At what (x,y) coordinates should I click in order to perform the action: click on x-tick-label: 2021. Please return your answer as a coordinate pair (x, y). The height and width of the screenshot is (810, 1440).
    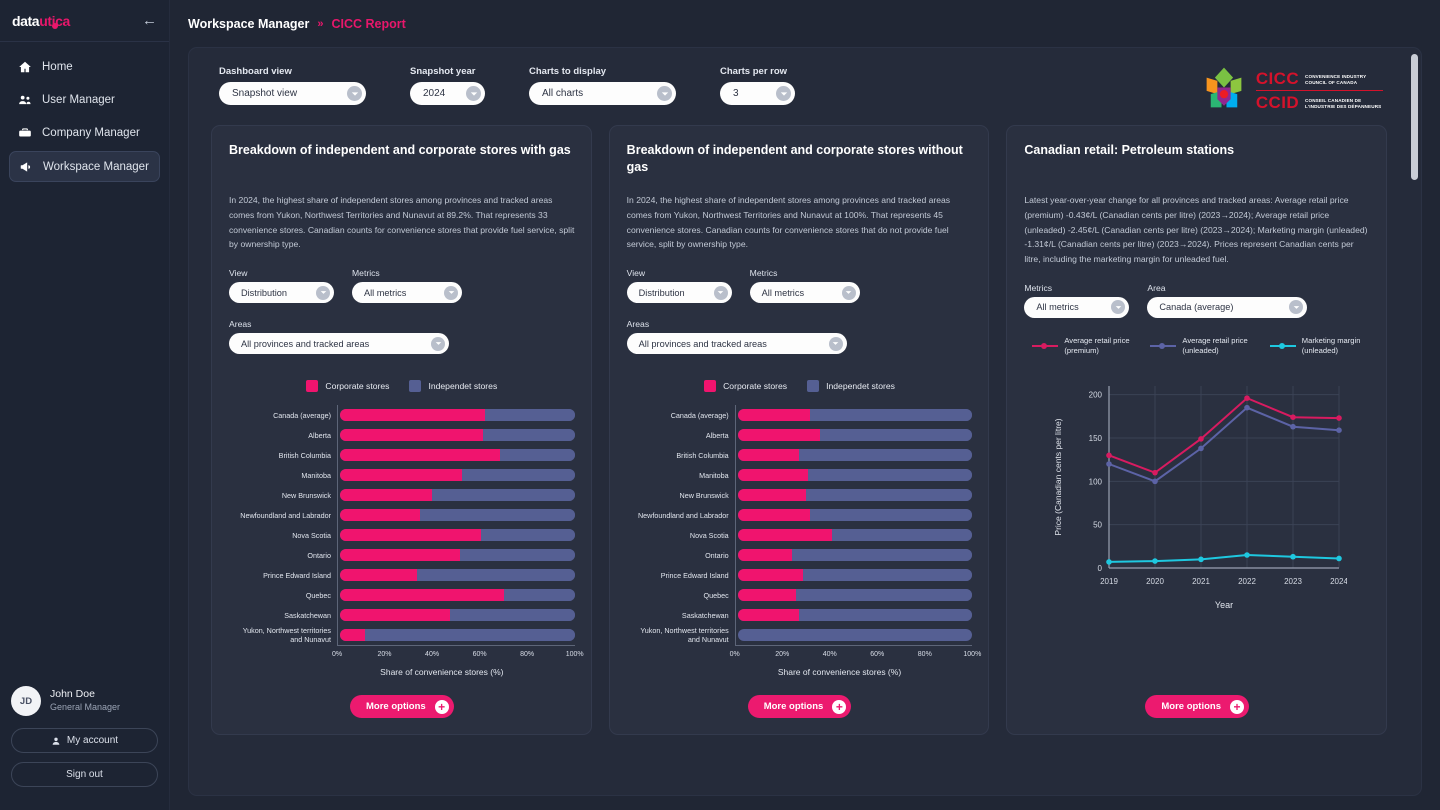
    Looking at the image, I should click on (1201, 581).